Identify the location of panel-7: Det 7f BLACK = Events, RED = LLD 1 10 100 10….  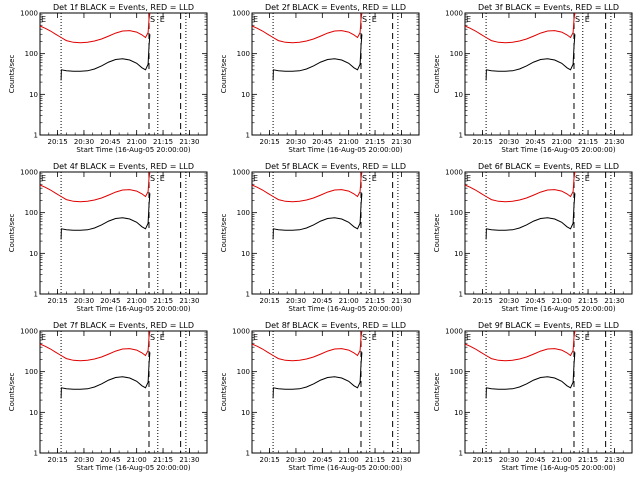
(108, 396).